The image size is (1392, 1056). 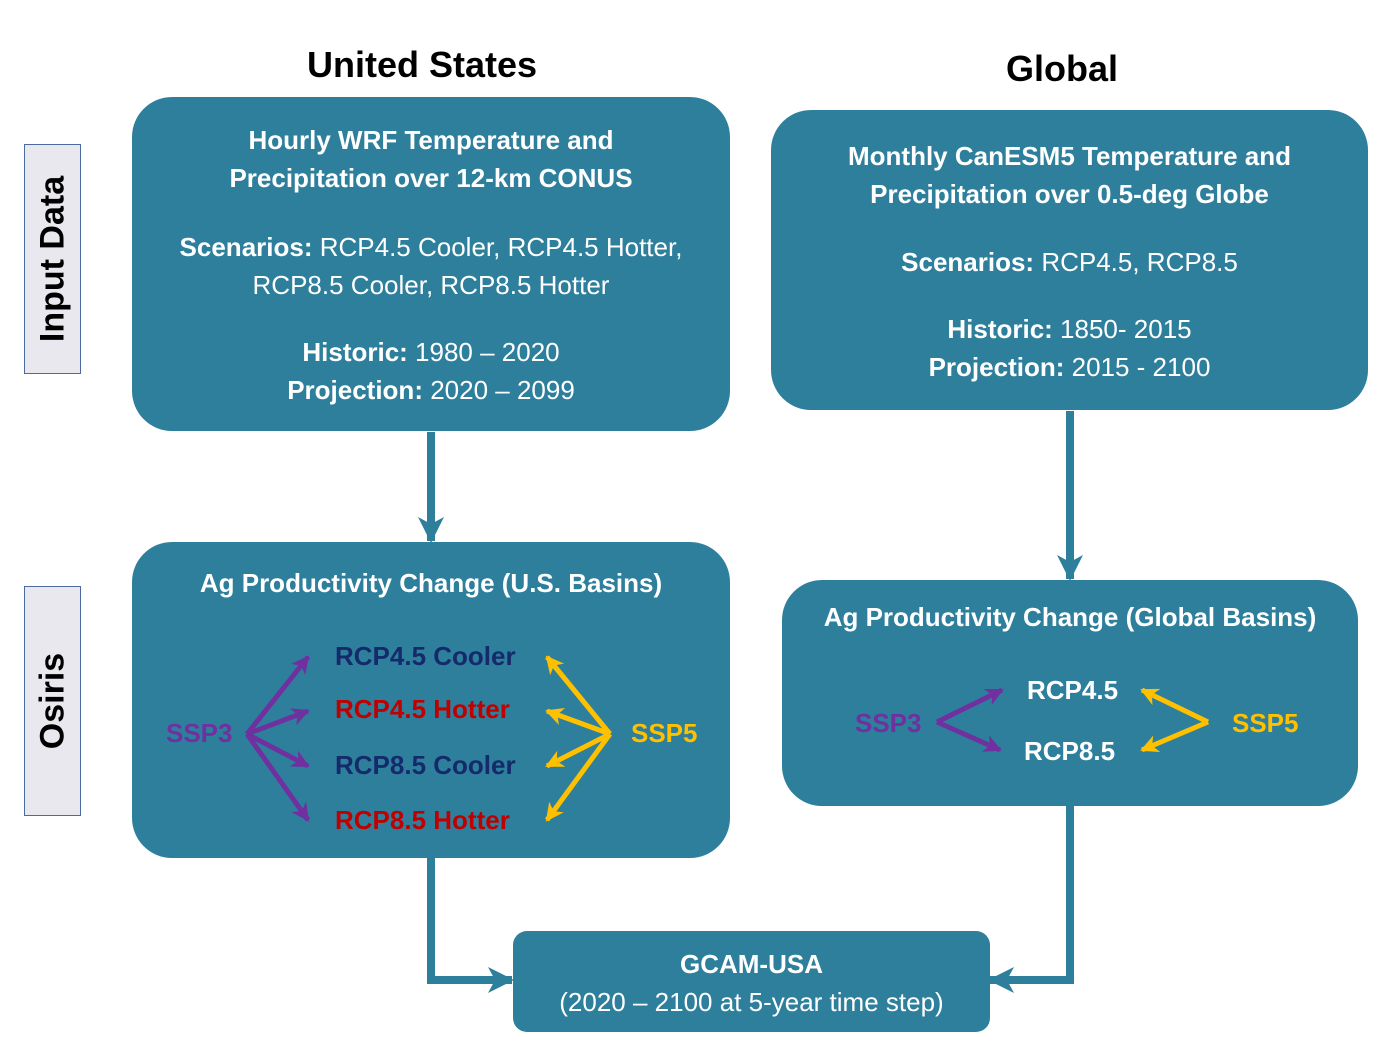 What do you see at coordinates (355, 390) in the screenshot?
I see `us-projection-label: Projection:` at bounding box center [355, 390].